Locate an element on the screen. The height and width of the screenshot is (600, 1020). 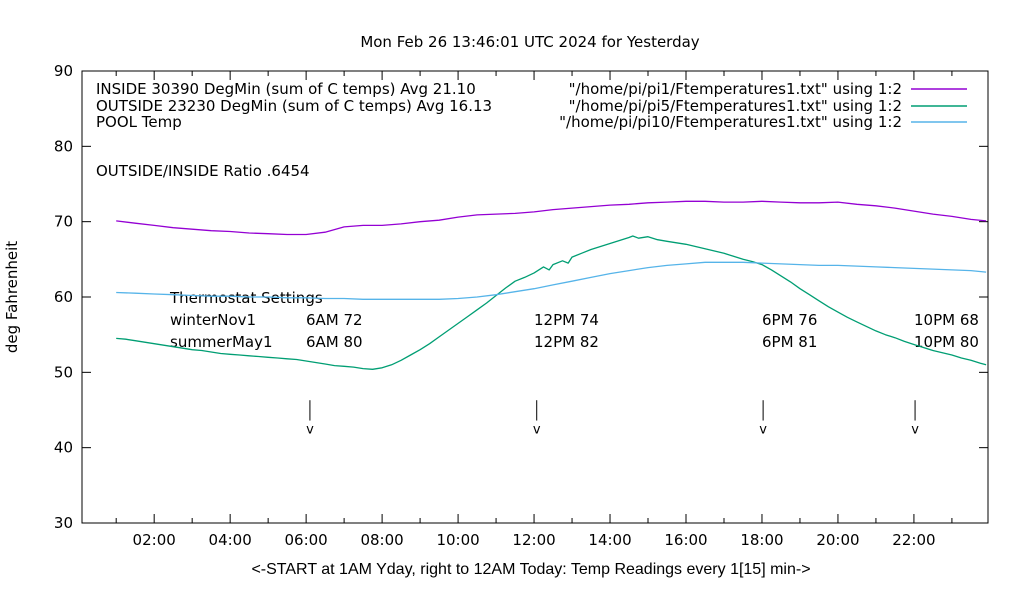
x-tick-label: 22:00 is located at coordinates (913, 540).